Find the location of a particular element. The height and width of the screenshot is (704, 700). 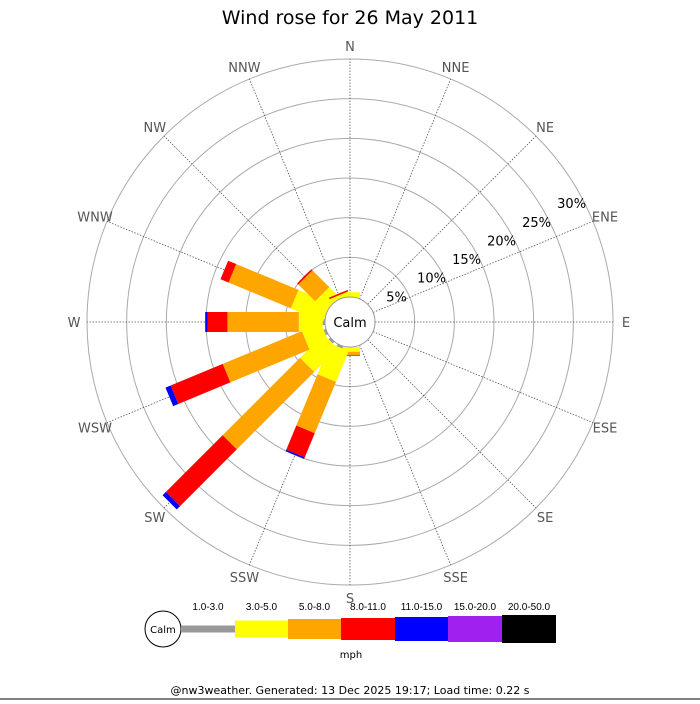

petals is located at coordinates (261, 385).